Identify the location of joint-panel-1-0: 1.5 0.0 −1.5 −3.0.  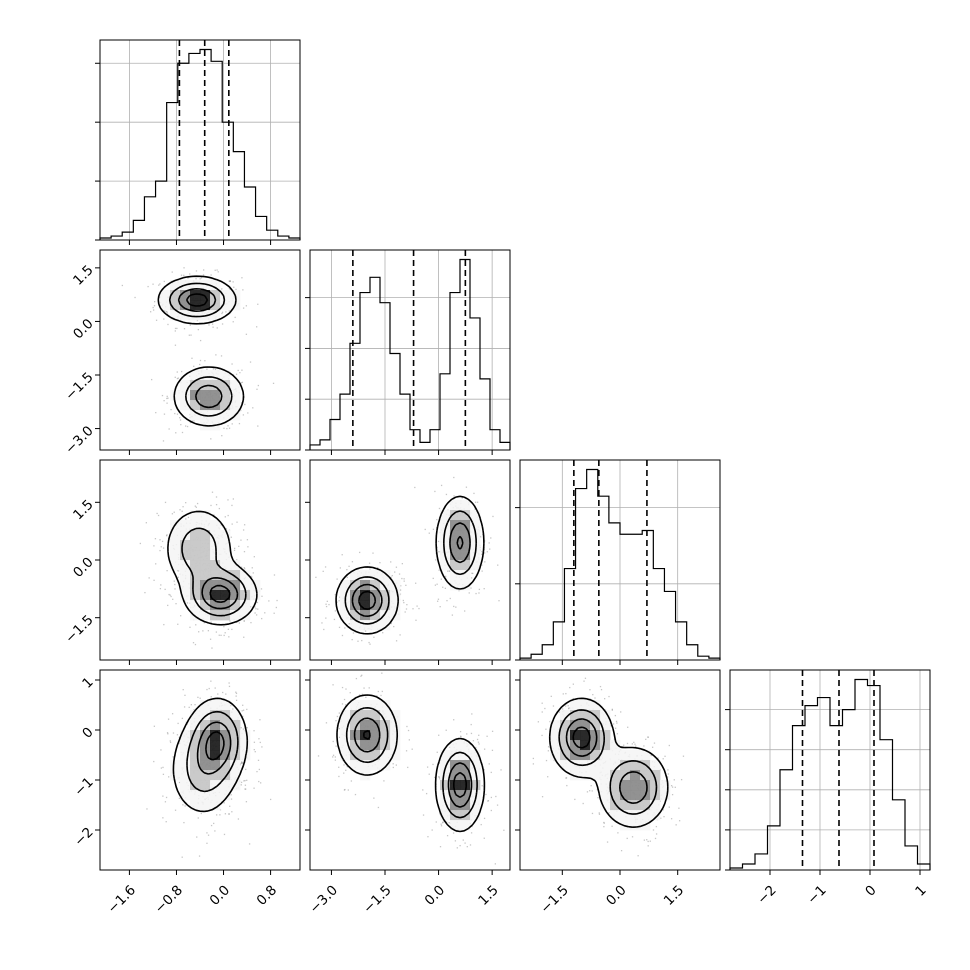
(181, 353).